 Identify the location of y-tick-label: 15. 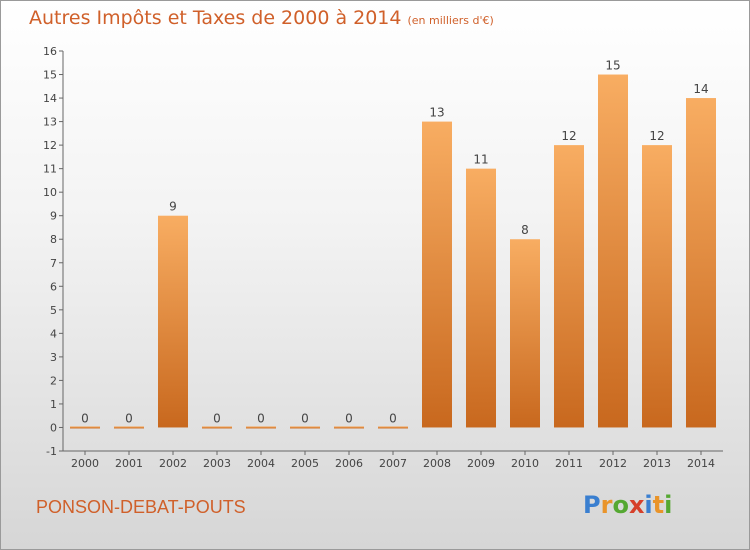
(50, 75).